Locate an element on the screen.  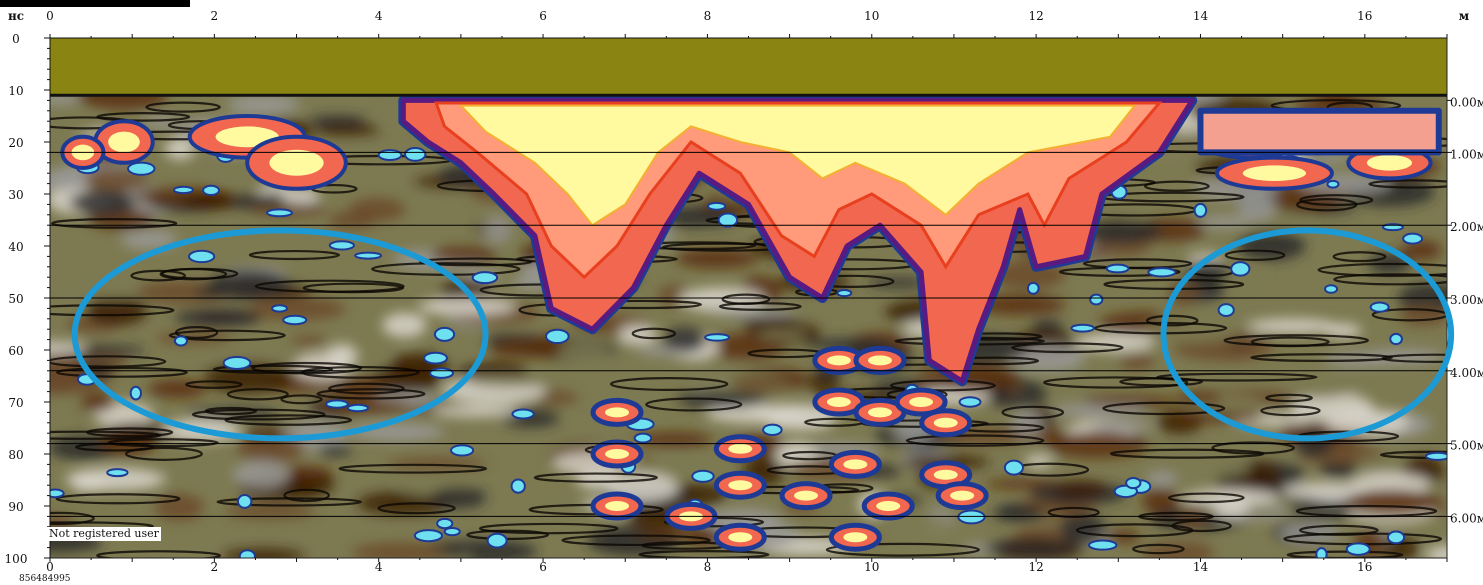
y-tick-label: 20 is located at coordinates (15, 143).